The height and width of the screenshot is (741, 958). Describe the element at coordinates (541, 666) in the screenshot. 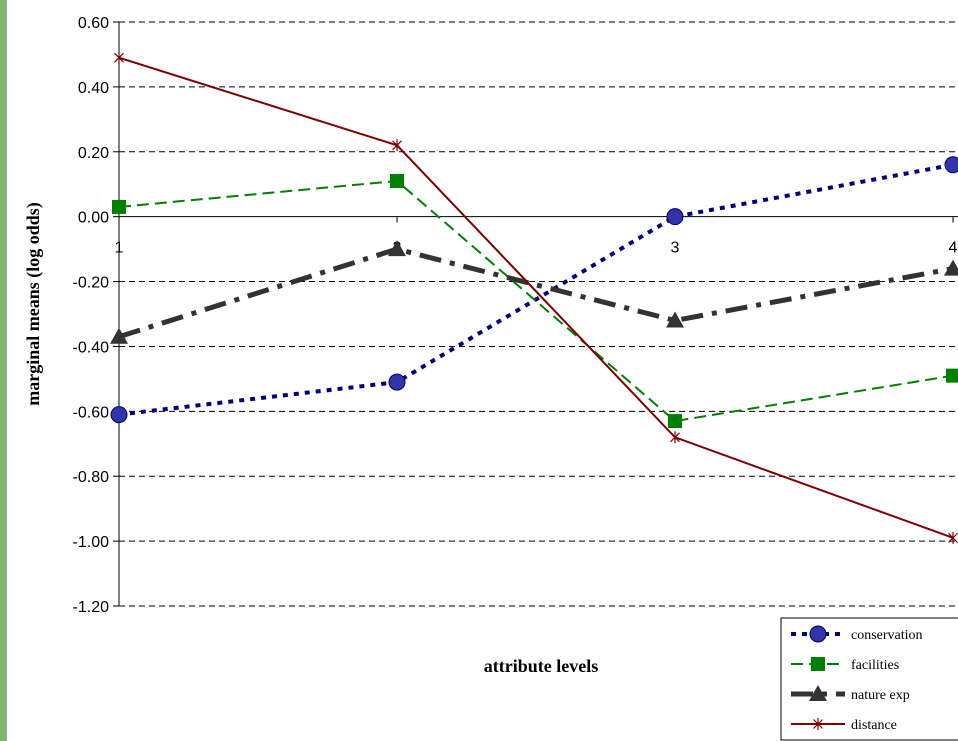

I see `x-axis-title: attribute levels` at that location.